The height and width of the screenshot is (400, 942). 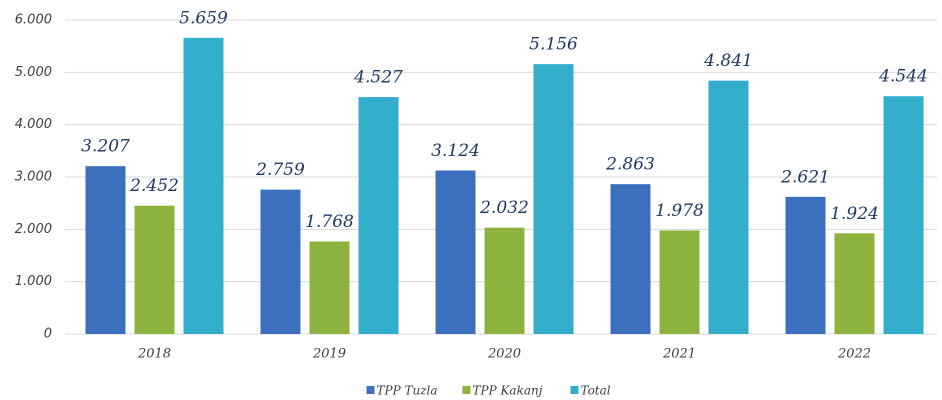 I want to click on x-tick-label: 2020, so click(x=504, y=354).